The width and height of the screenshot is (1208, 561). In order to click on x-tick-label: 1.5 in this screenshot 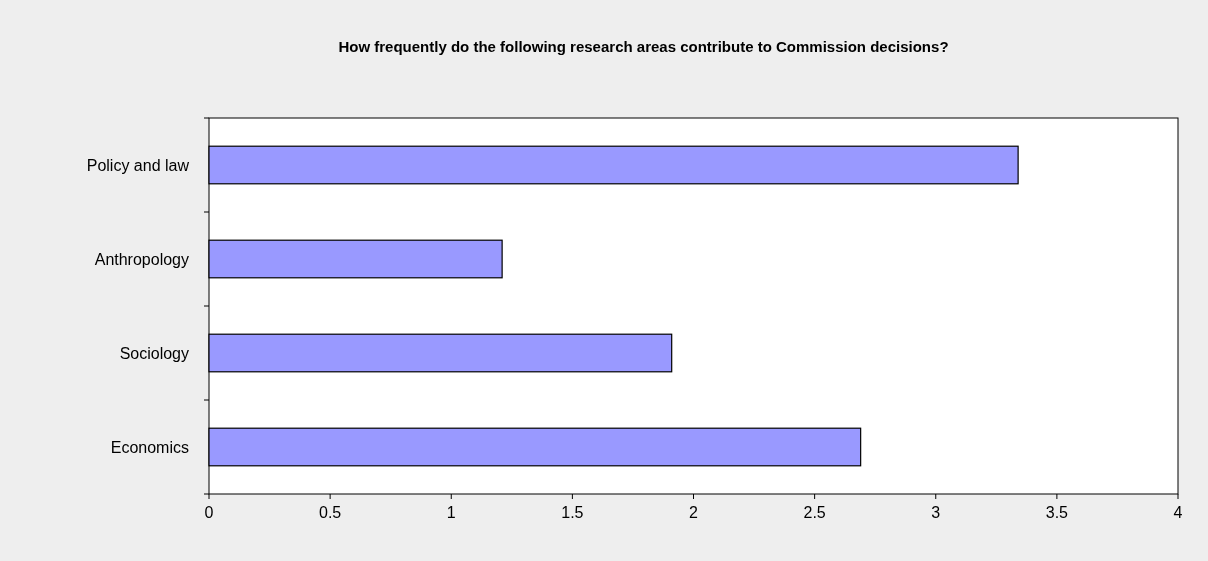, I will do `click(572, 512)`.